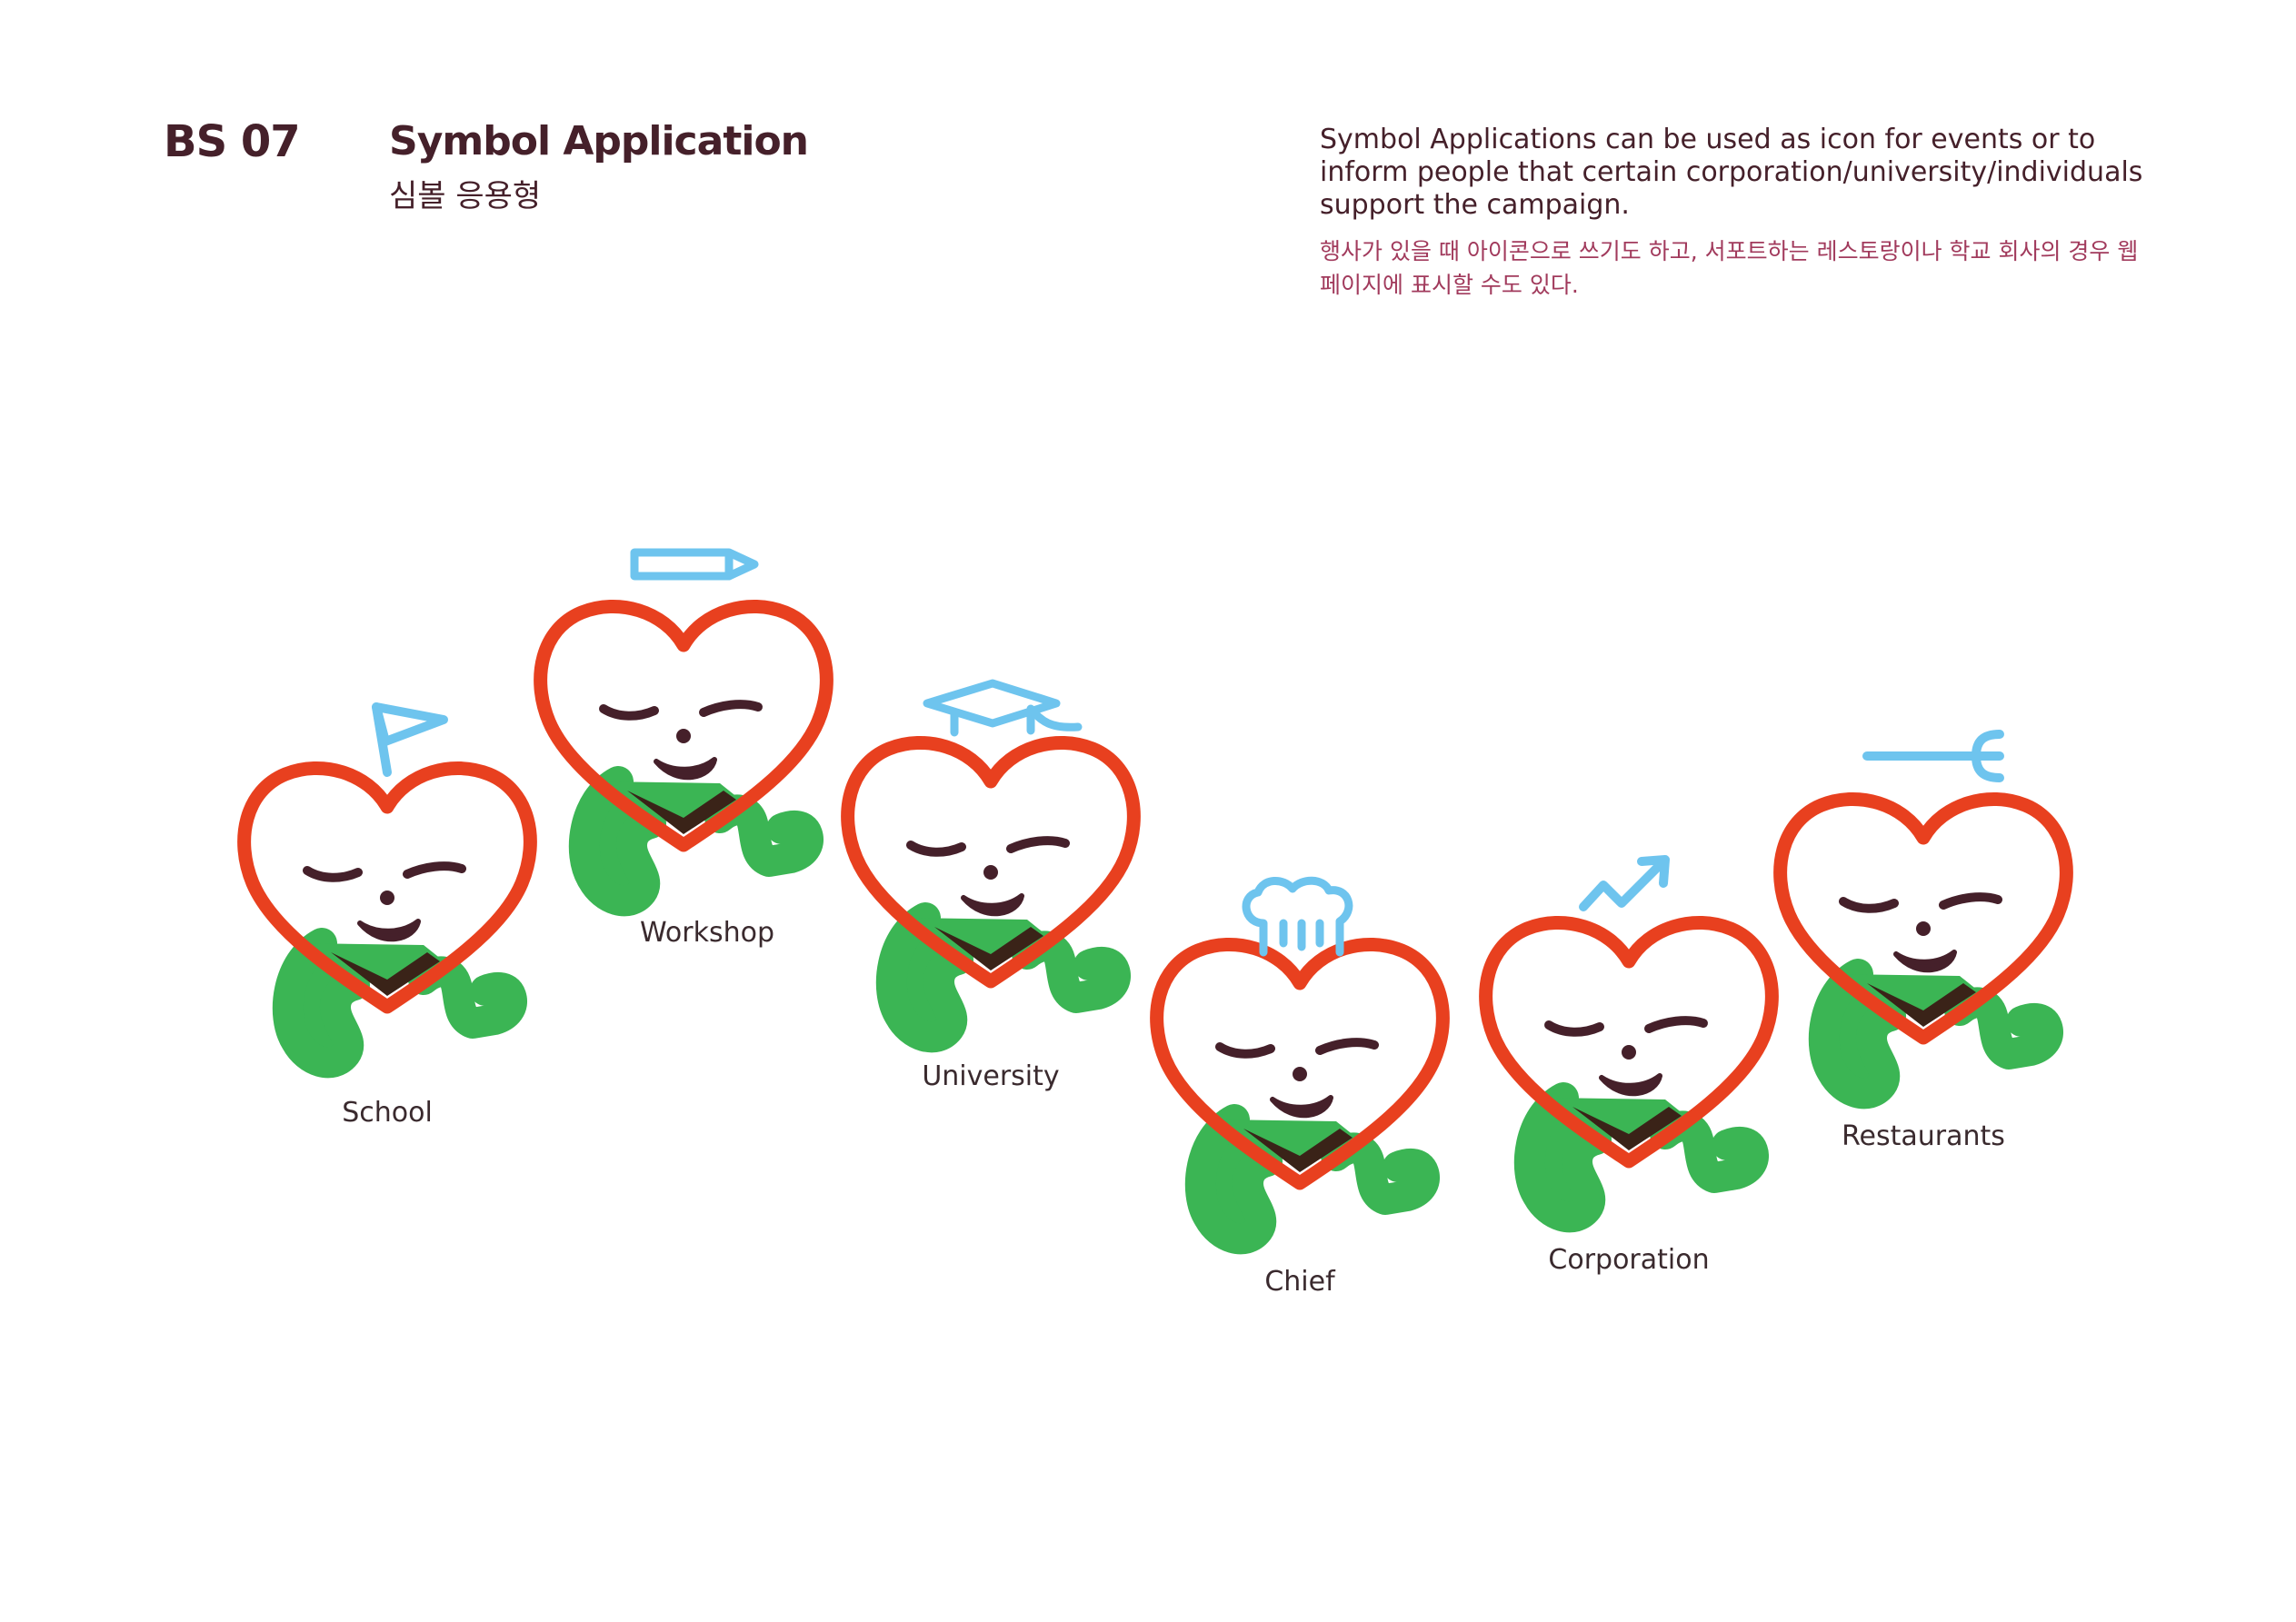 The image size is (2296, 1622). I want to click on character-label: University, so click(990, 1076).